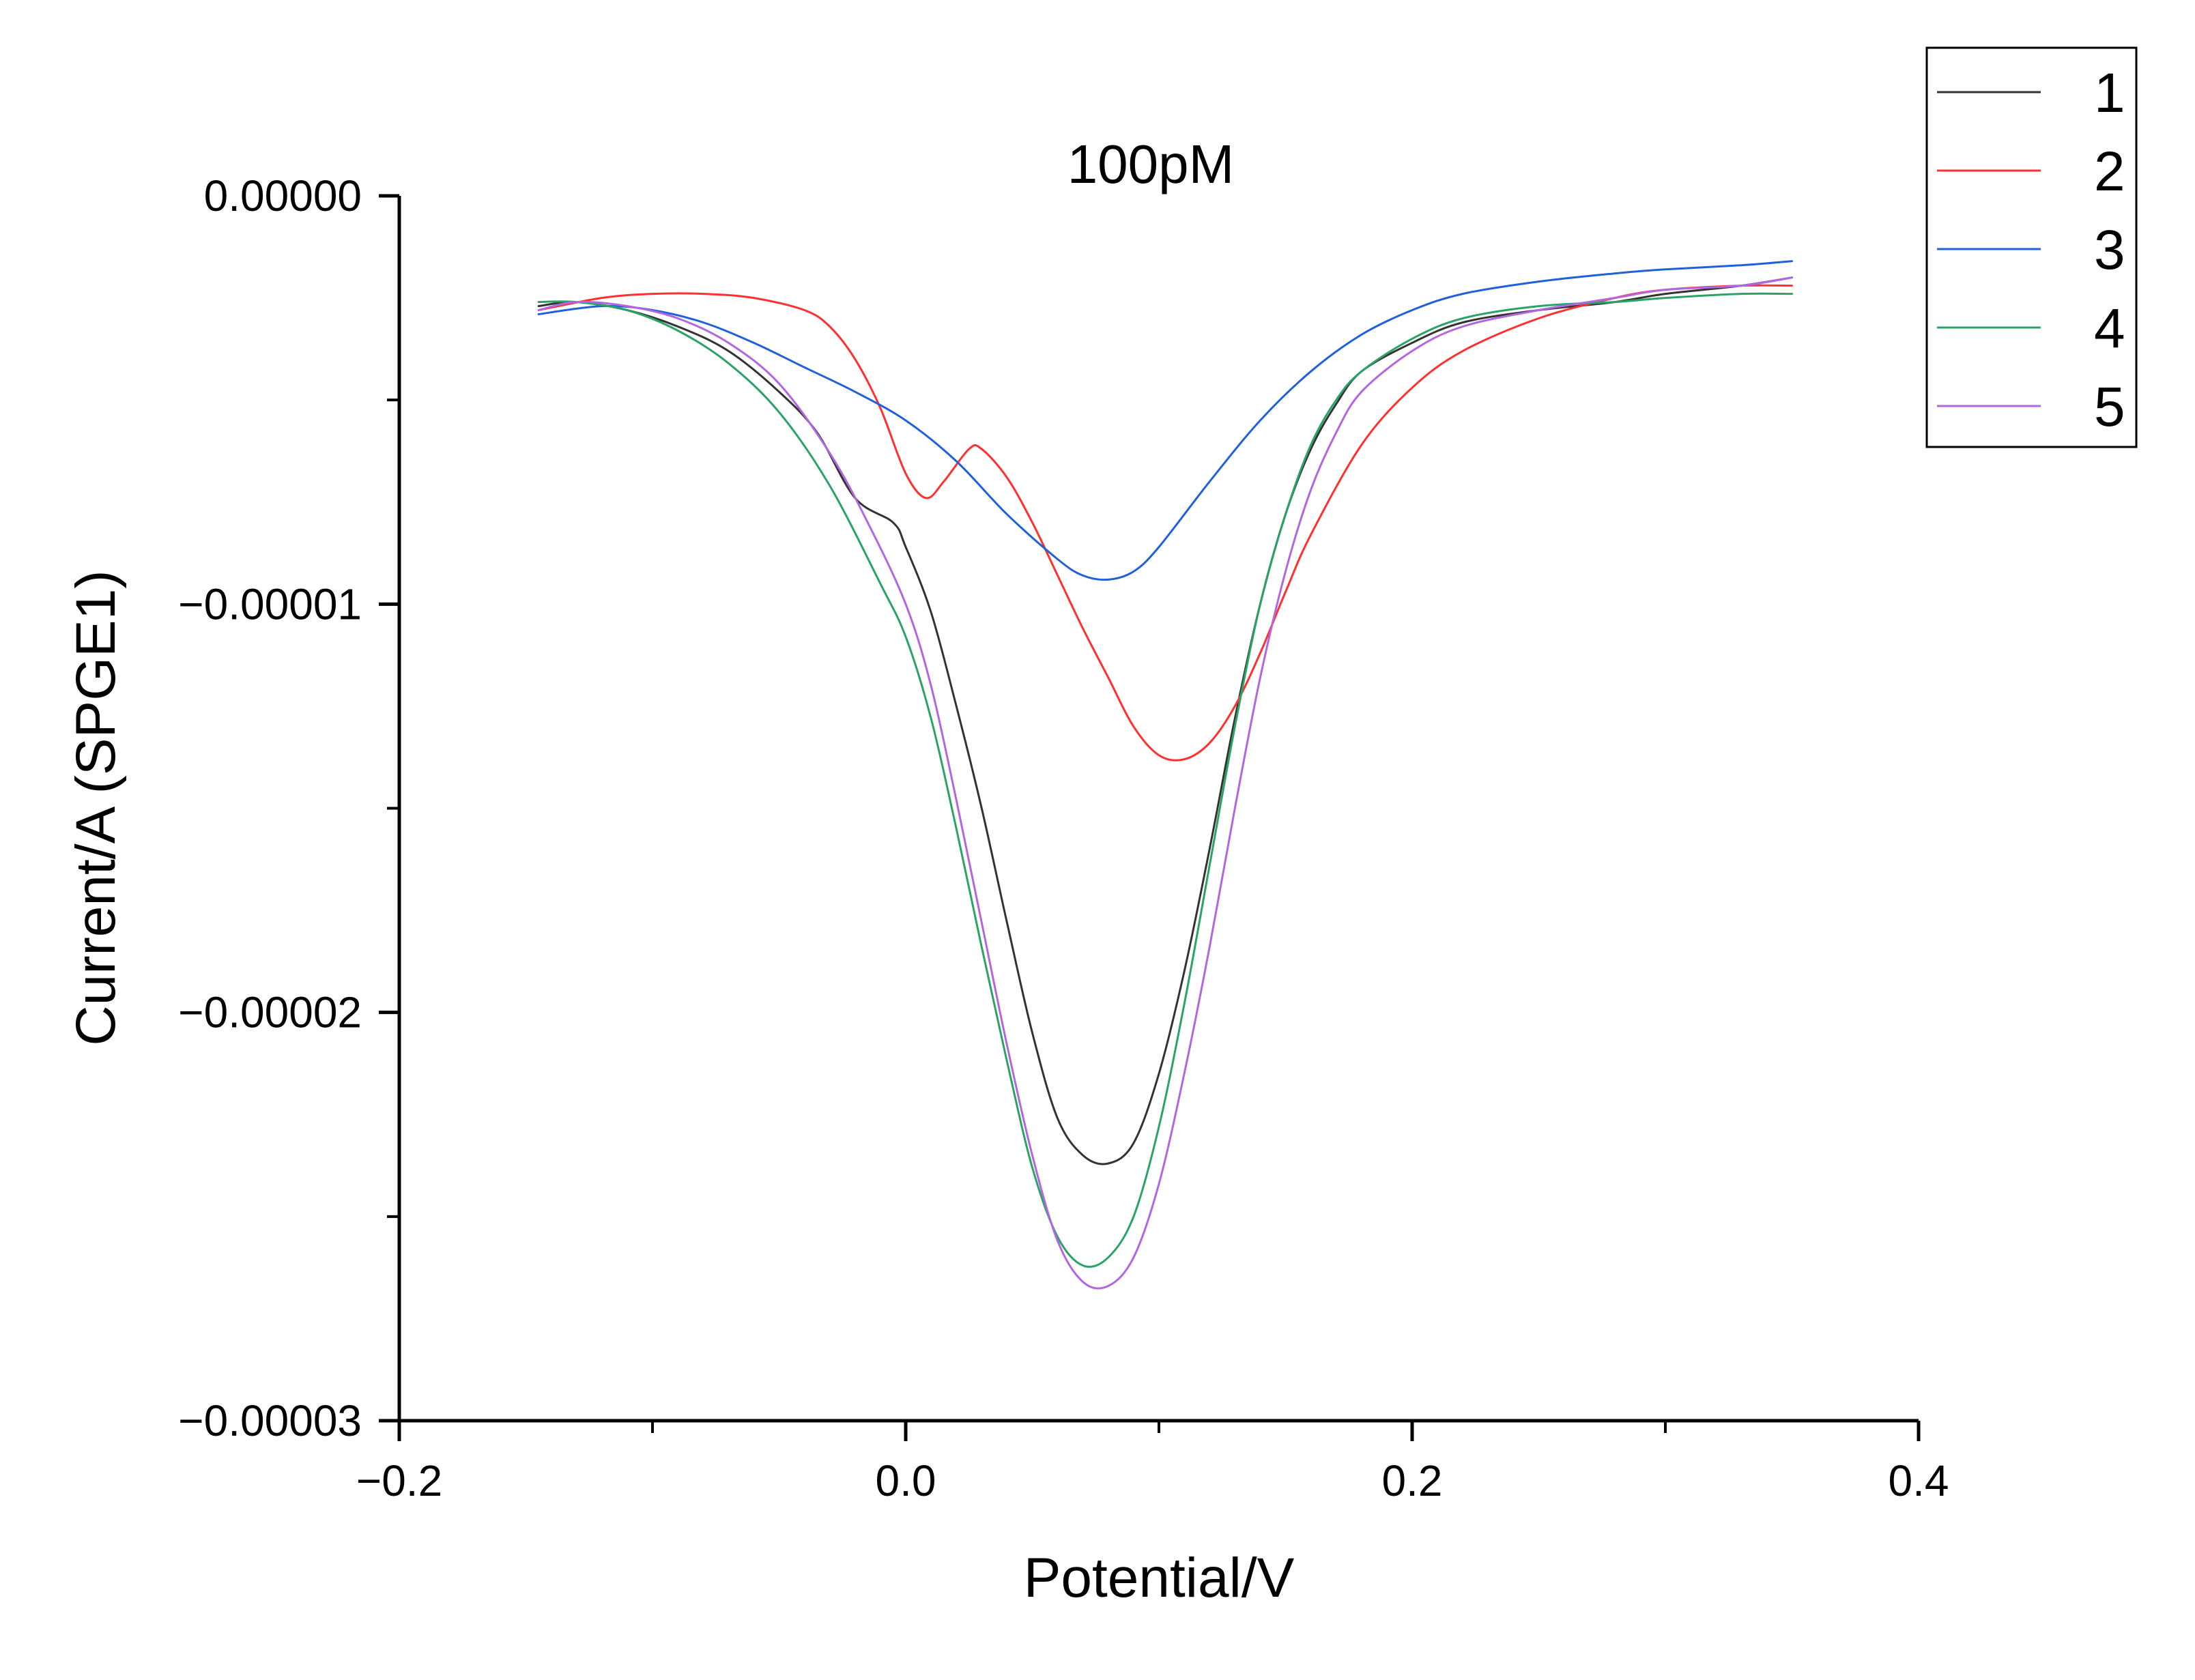 Image resolution: width=2195 pixels, height=1680 pixels. What do you see at coordinates (1151, 164) in the screenshot?
I see `chart-title: 100pM` at bounding box center [1151, 164].